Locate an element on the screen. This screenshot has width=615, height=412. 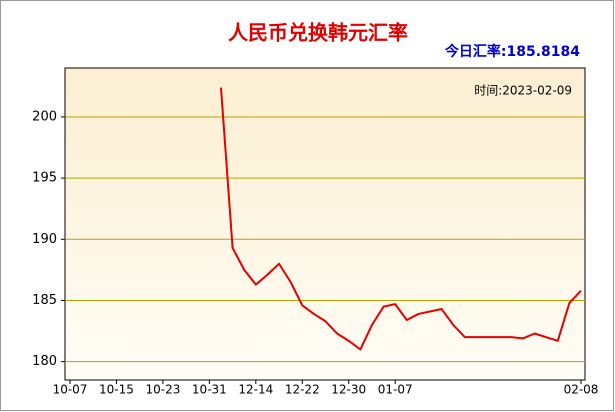
x-tick-label: 12-30 is located at coordinates (348, 390).